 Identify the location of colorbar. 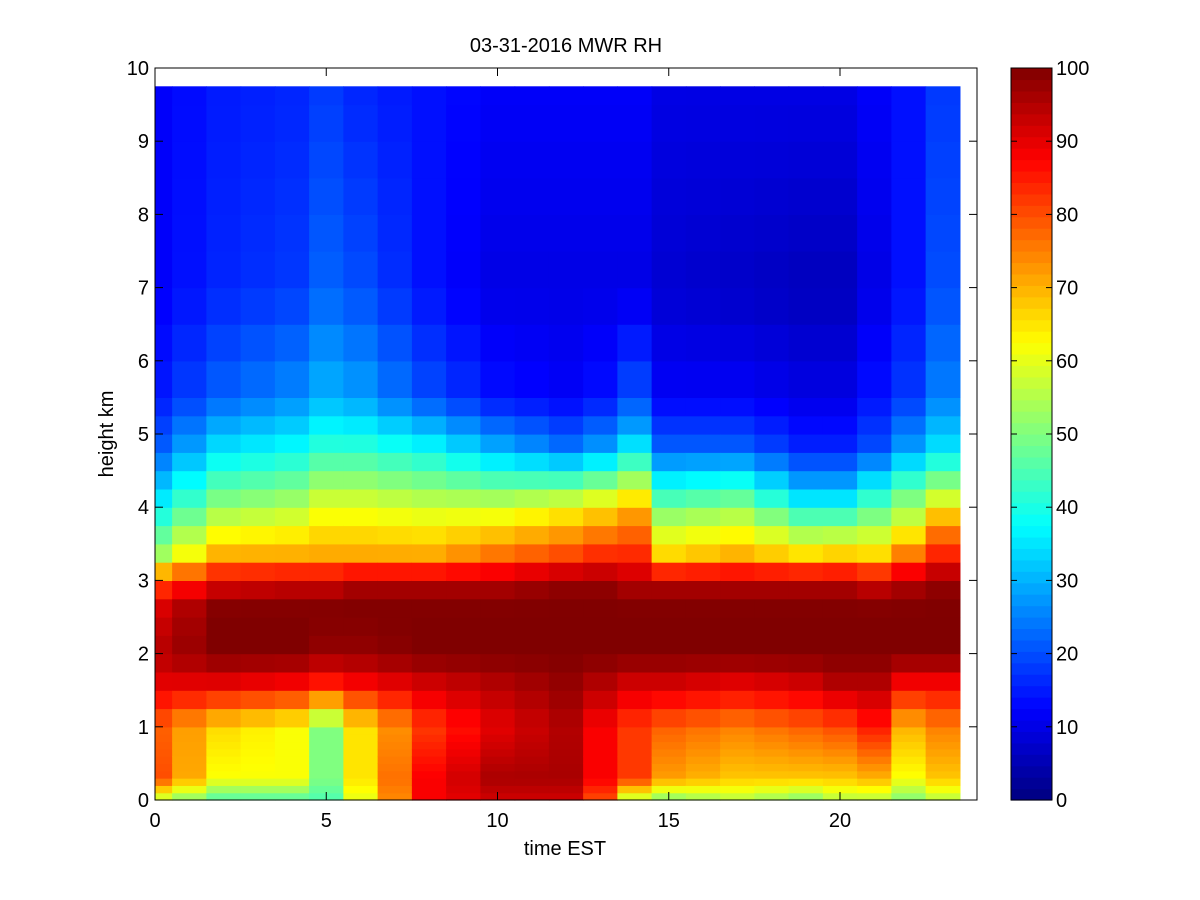
(1031, 434).